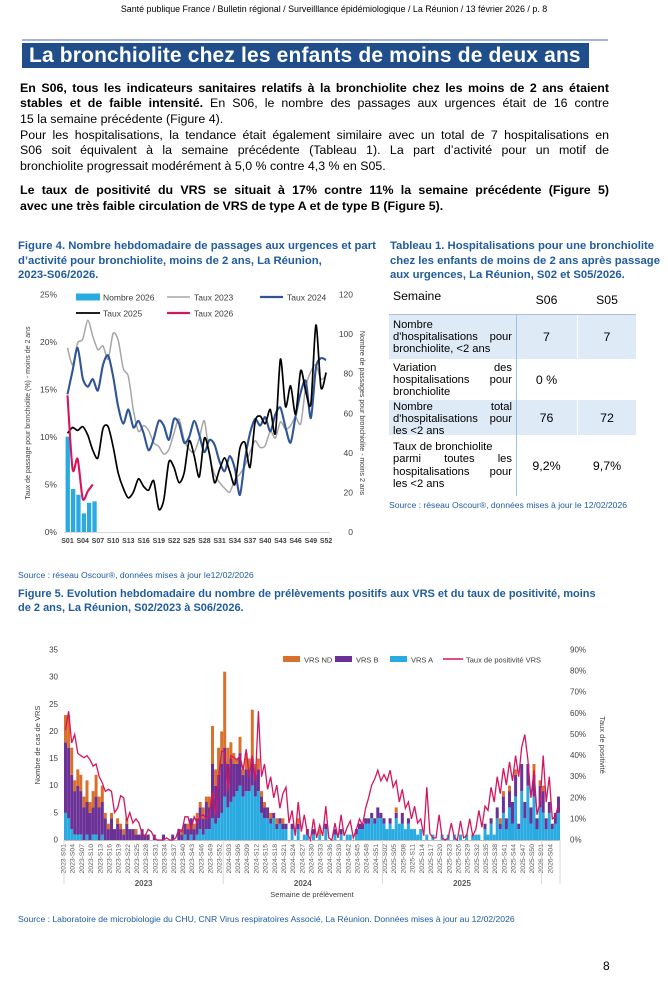  I want to click on svg-text: Taux de positivité, so click(602, 745).